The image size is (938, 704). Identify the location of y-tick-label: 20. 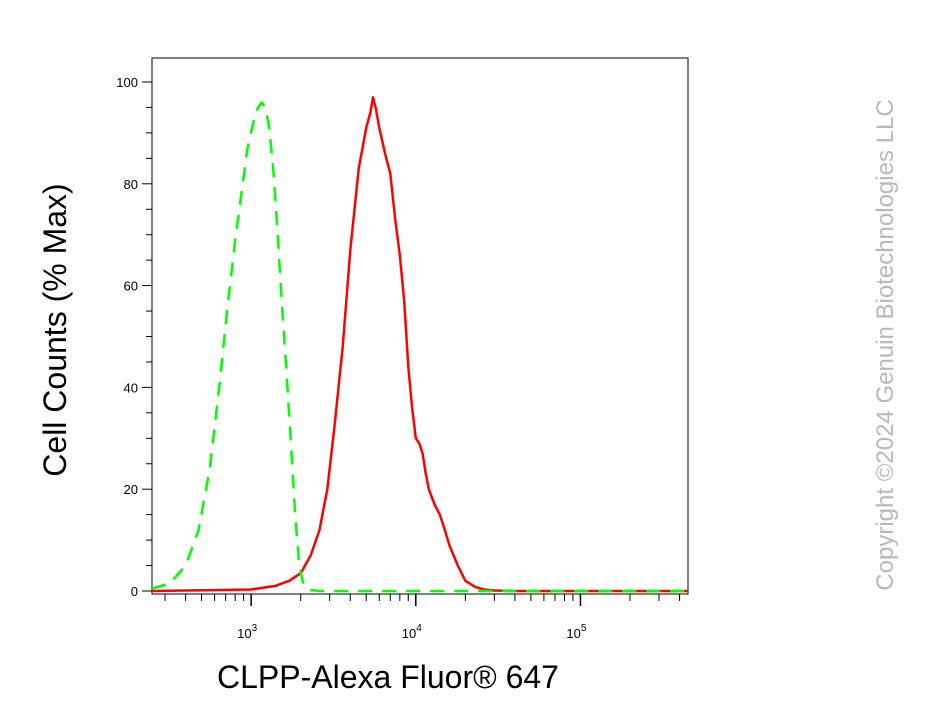
(131, 489).